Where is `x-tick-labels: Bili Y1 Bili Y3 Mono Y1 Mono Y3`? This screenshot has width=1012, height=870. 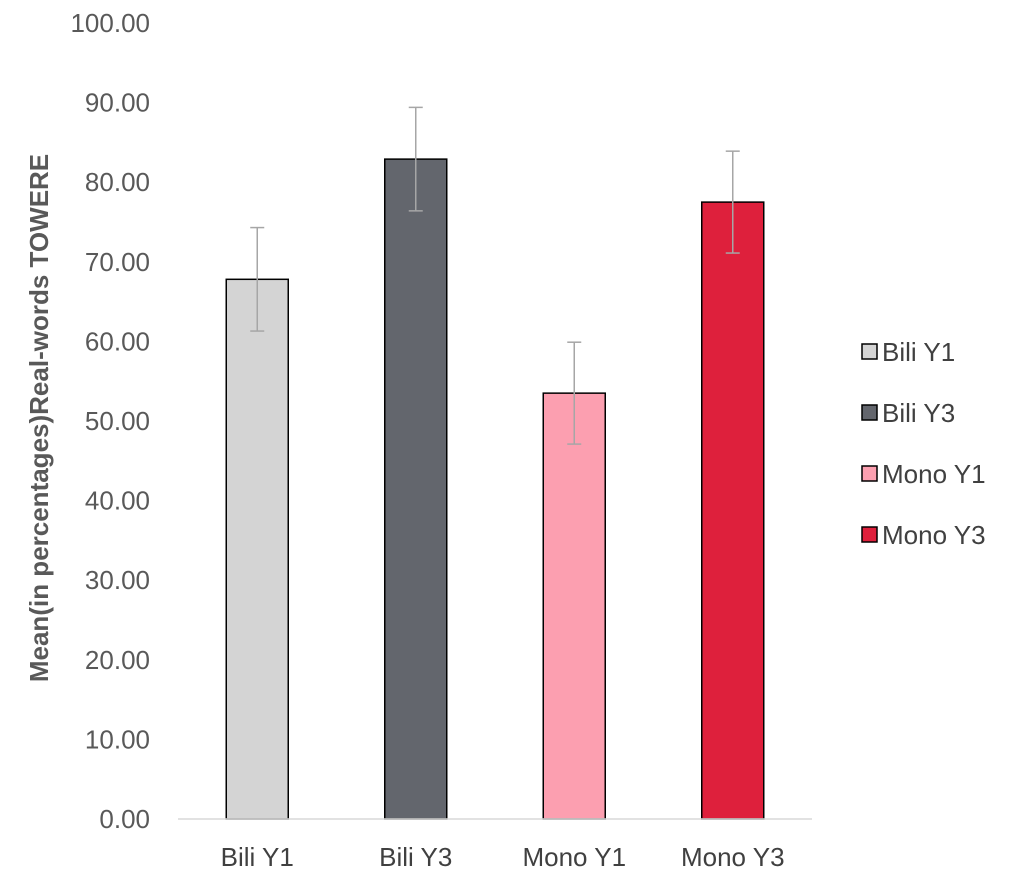
x-tick-labels: Bili Y1 Bili Y3 Mono Y1 Mono Y3 is located at coordinates (503, 856).